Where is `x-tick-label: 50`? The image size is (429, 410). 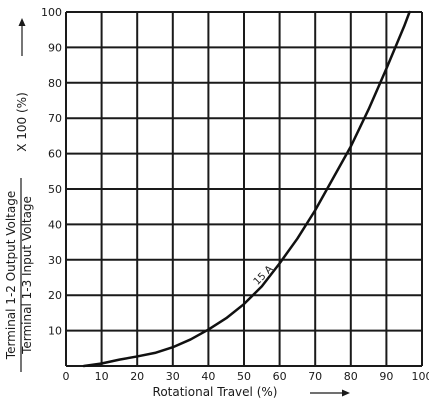
x-tick-label: 50 is located at coordinates (244, 376).